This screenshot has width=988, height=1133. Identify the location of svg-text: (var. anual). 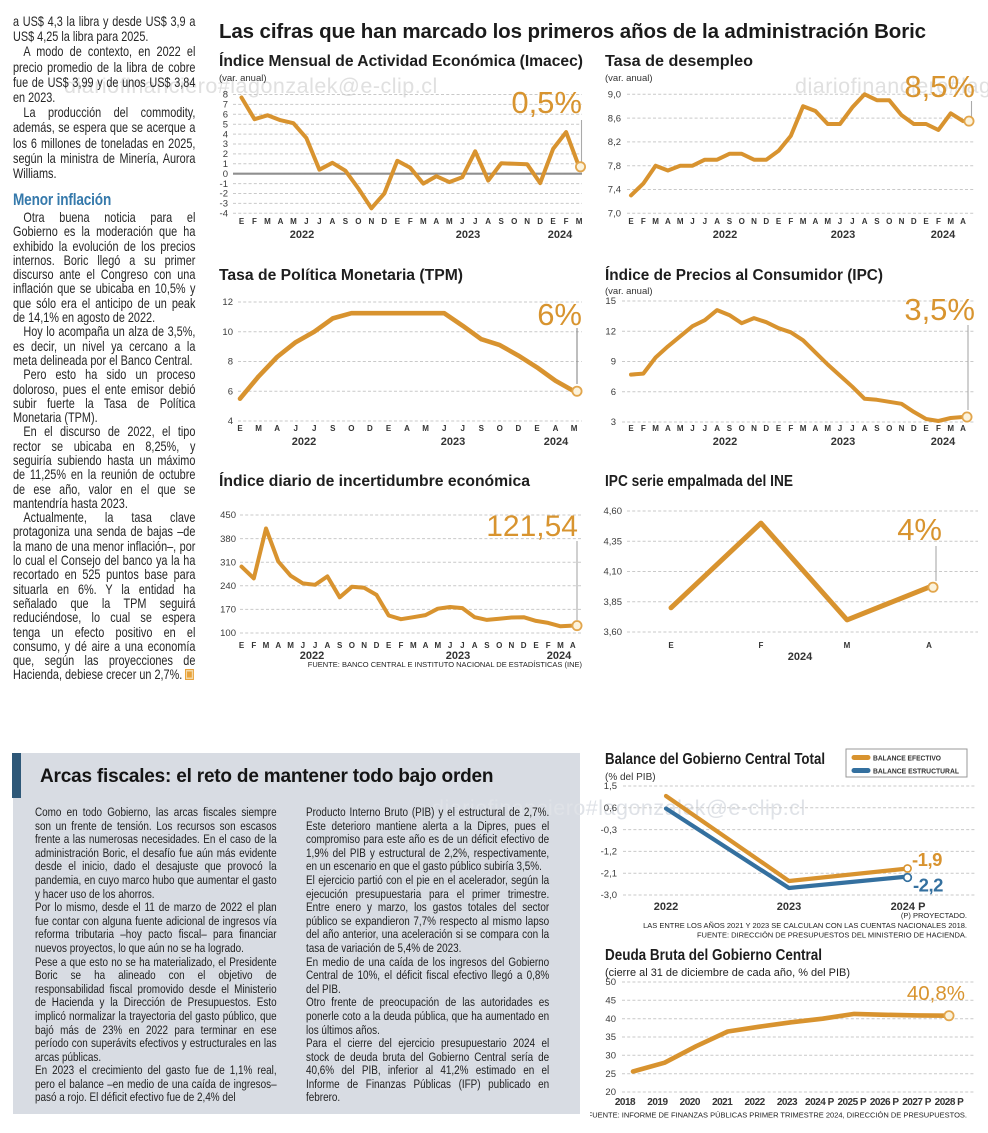
(629, 78).